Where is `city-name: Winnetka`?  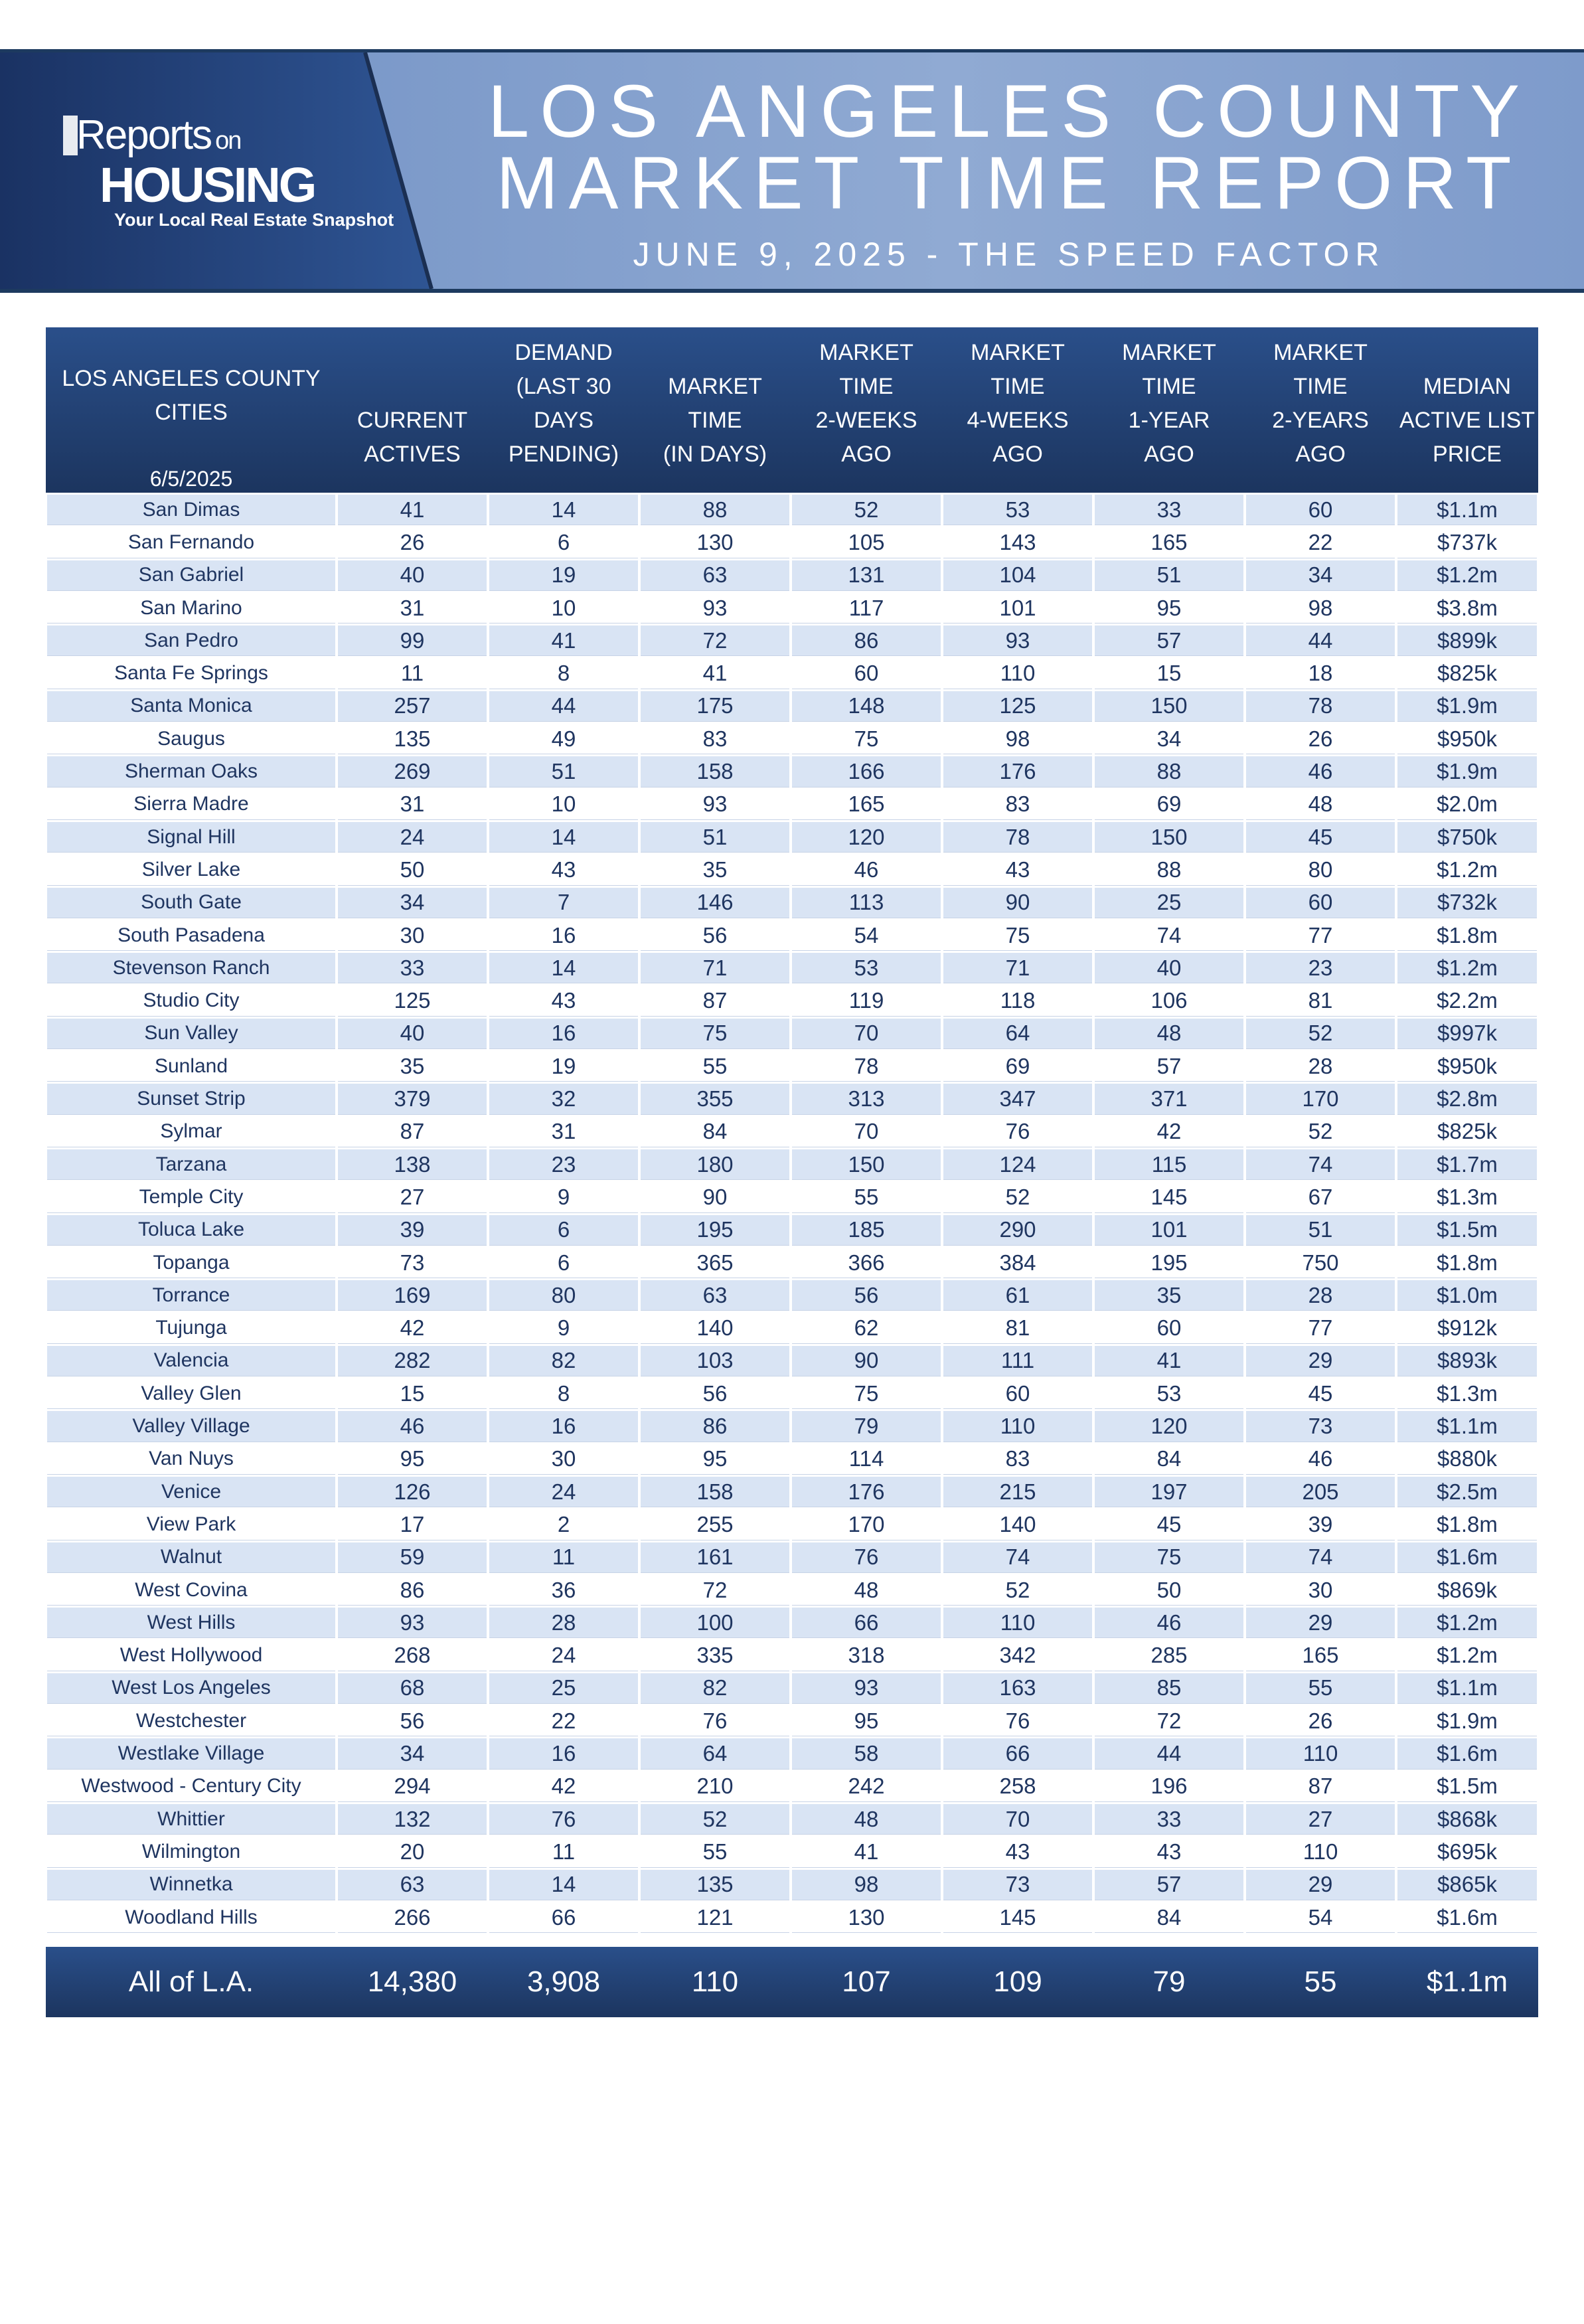 city-name: Winnetka is located at coordinates (191, 1885).